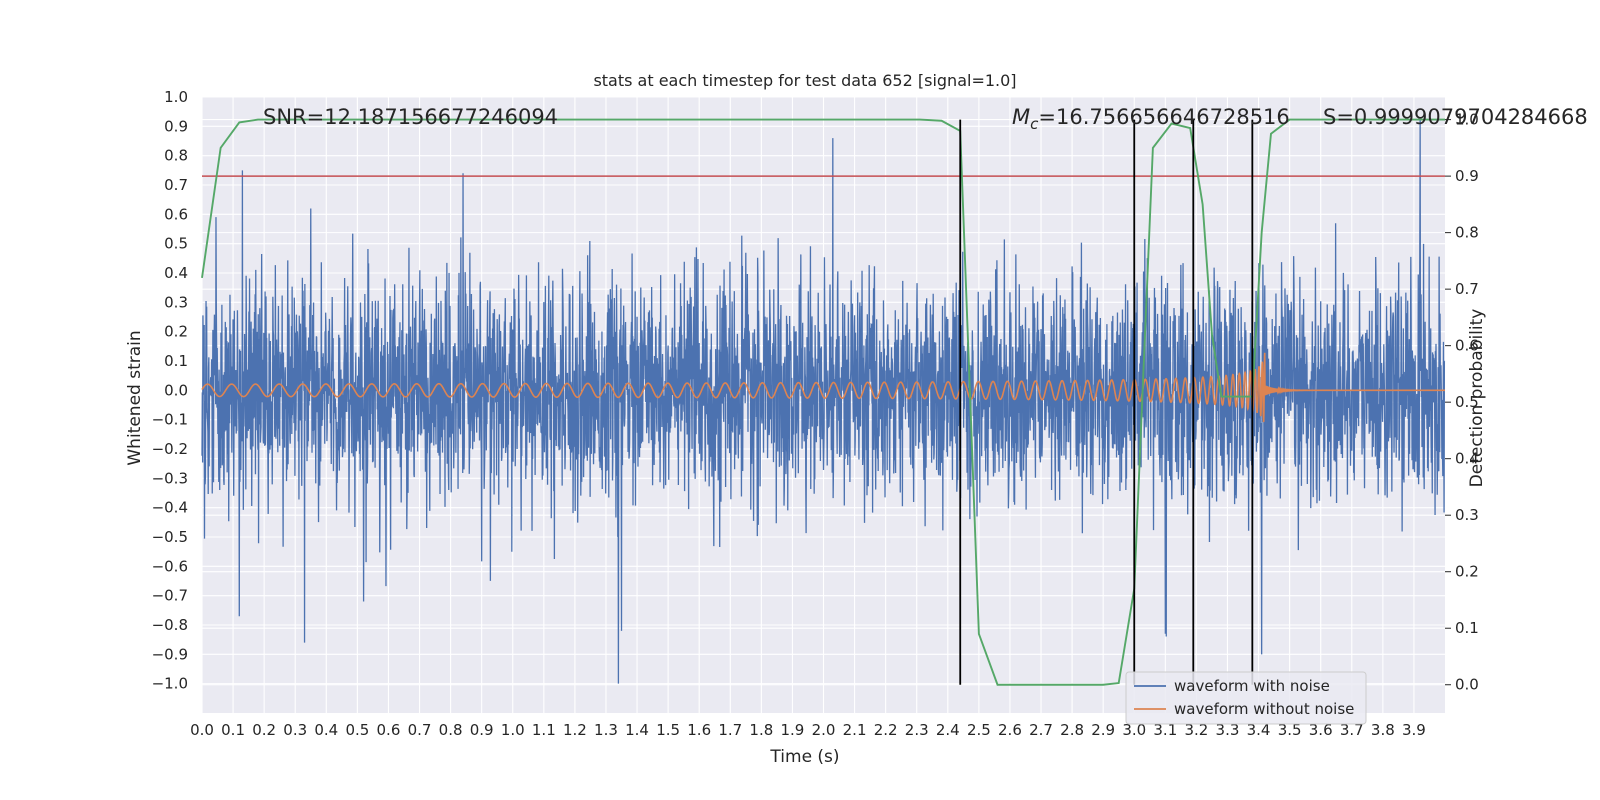 This screenshot has width=1600, height=800. Describe the element at coordinates (176, 214) in the screenshot. I see `y-tick-label: 0.6` at that location.